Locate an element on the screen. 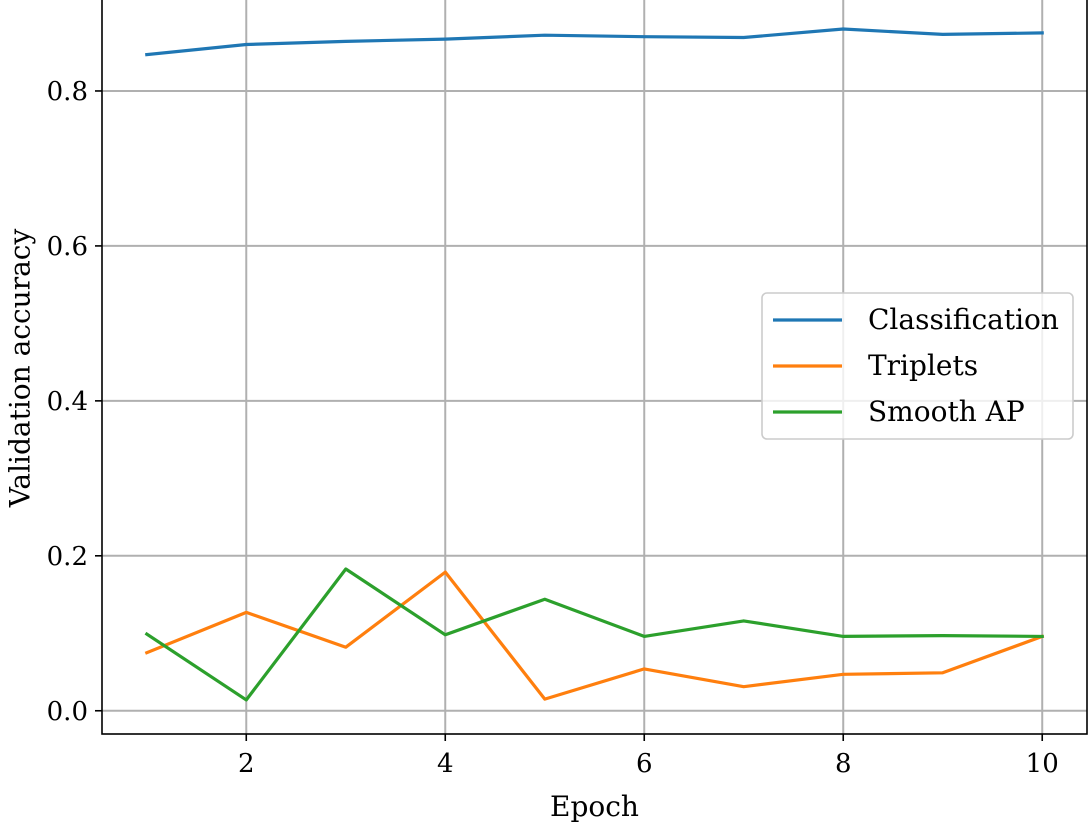 This screenshot has width=1089, height=823. legend-box is located at coordinates (917, 366).